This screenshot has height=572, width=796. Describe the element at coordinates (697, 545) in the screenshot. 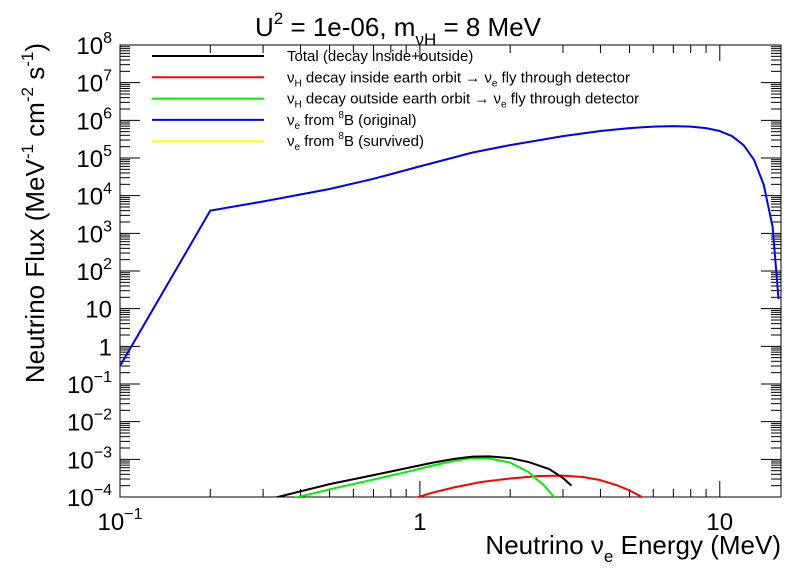

I see `x-axis-label-part: Energy (MeV)` at that location.